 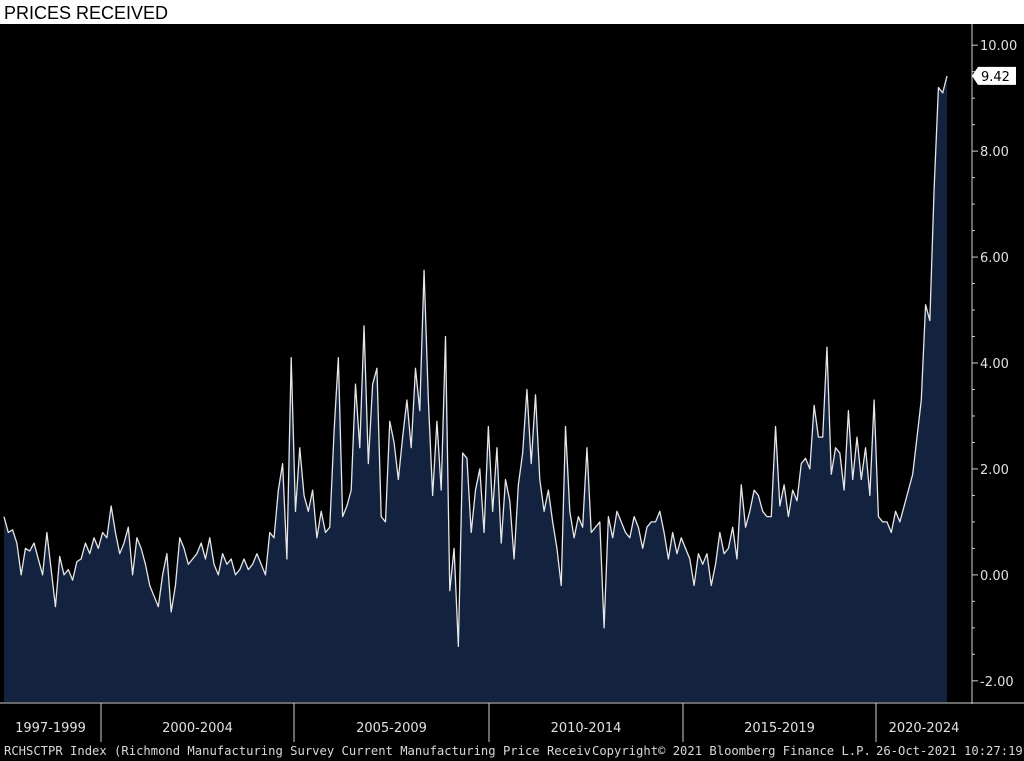 I want to click on y-tick-label: 6.00, so click(x=994, y=258).